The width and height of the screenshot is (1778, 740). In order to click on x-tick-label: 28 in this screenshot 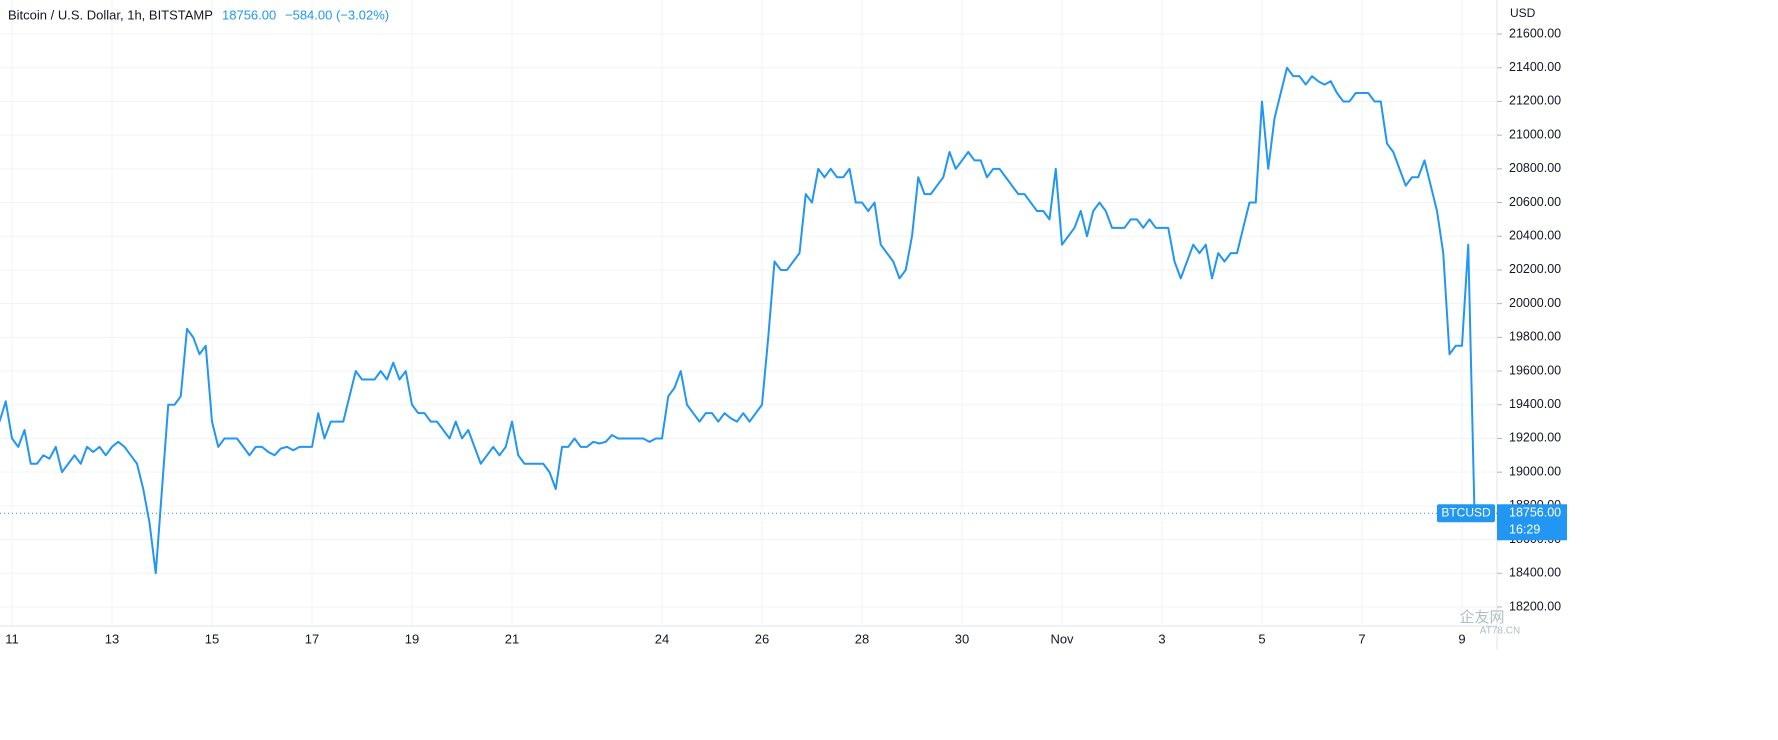, I will do `click(862, 638)`.